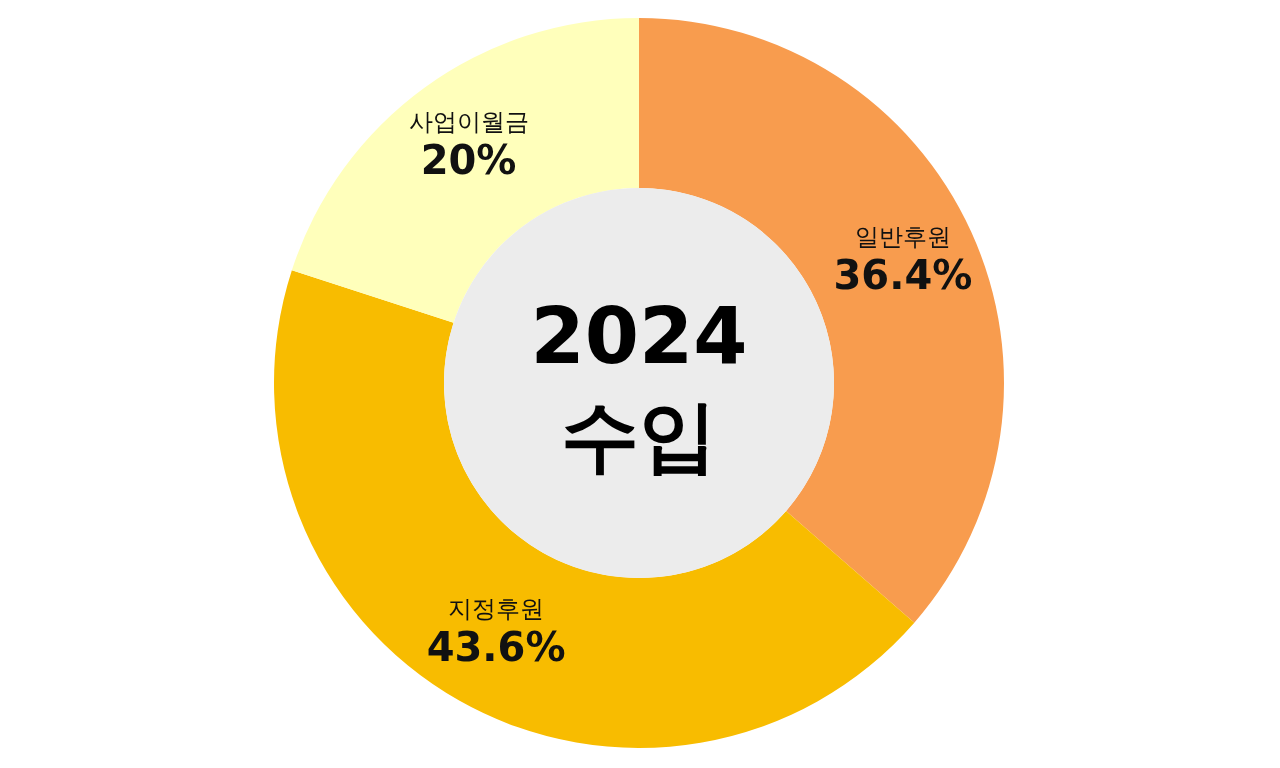 The width and height of the screenshot is (1280, 768). What do you see at coordinates (468, 122) in the screenshot?
I see `slice-label: 사업이월금` at bounding box center [468, 122].